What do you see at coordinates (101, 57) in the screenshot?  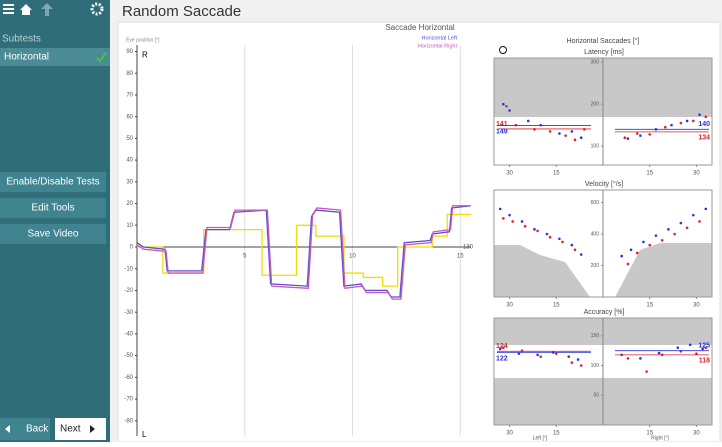 I see `check-icon` at bounding box center [101, 57].